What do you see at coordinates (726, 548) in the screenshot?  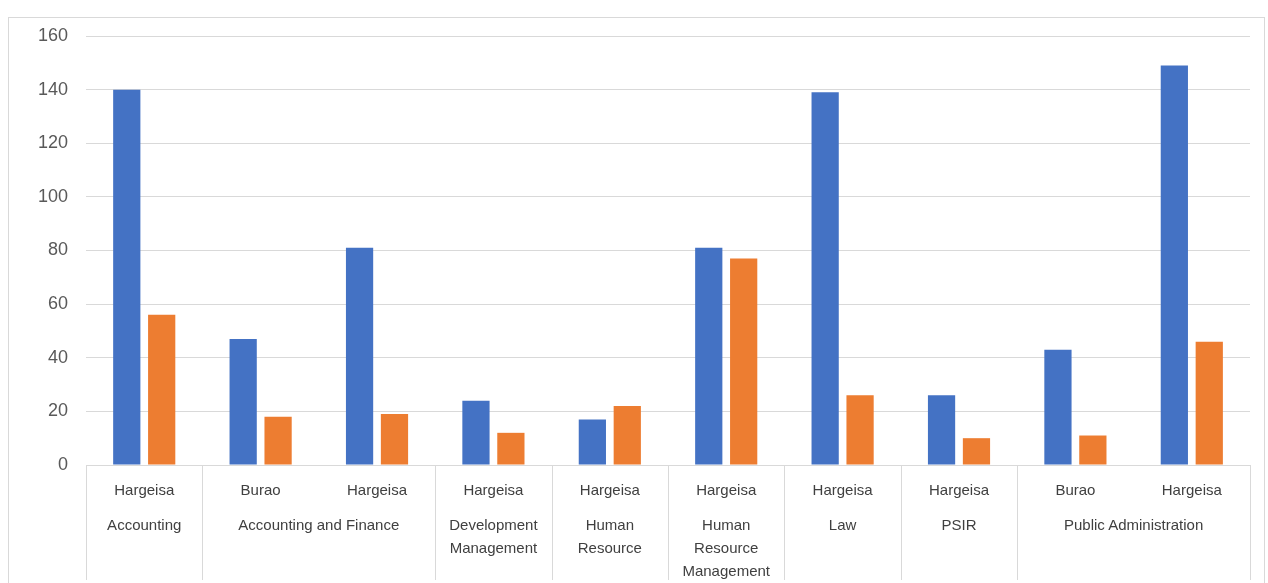 I see `category-label: Human Resource Management` at bounding box center [726, 548].